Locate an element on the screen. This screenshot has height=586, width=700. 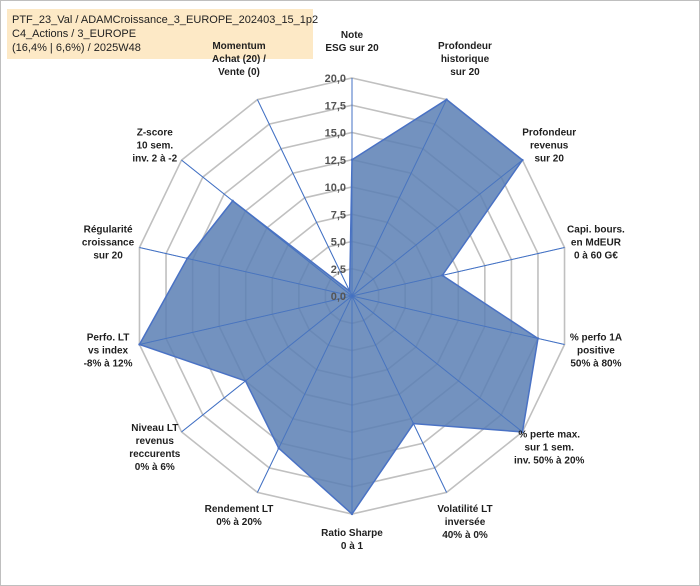
axis-label-line: Régularité is located at coordinates (108, 230).